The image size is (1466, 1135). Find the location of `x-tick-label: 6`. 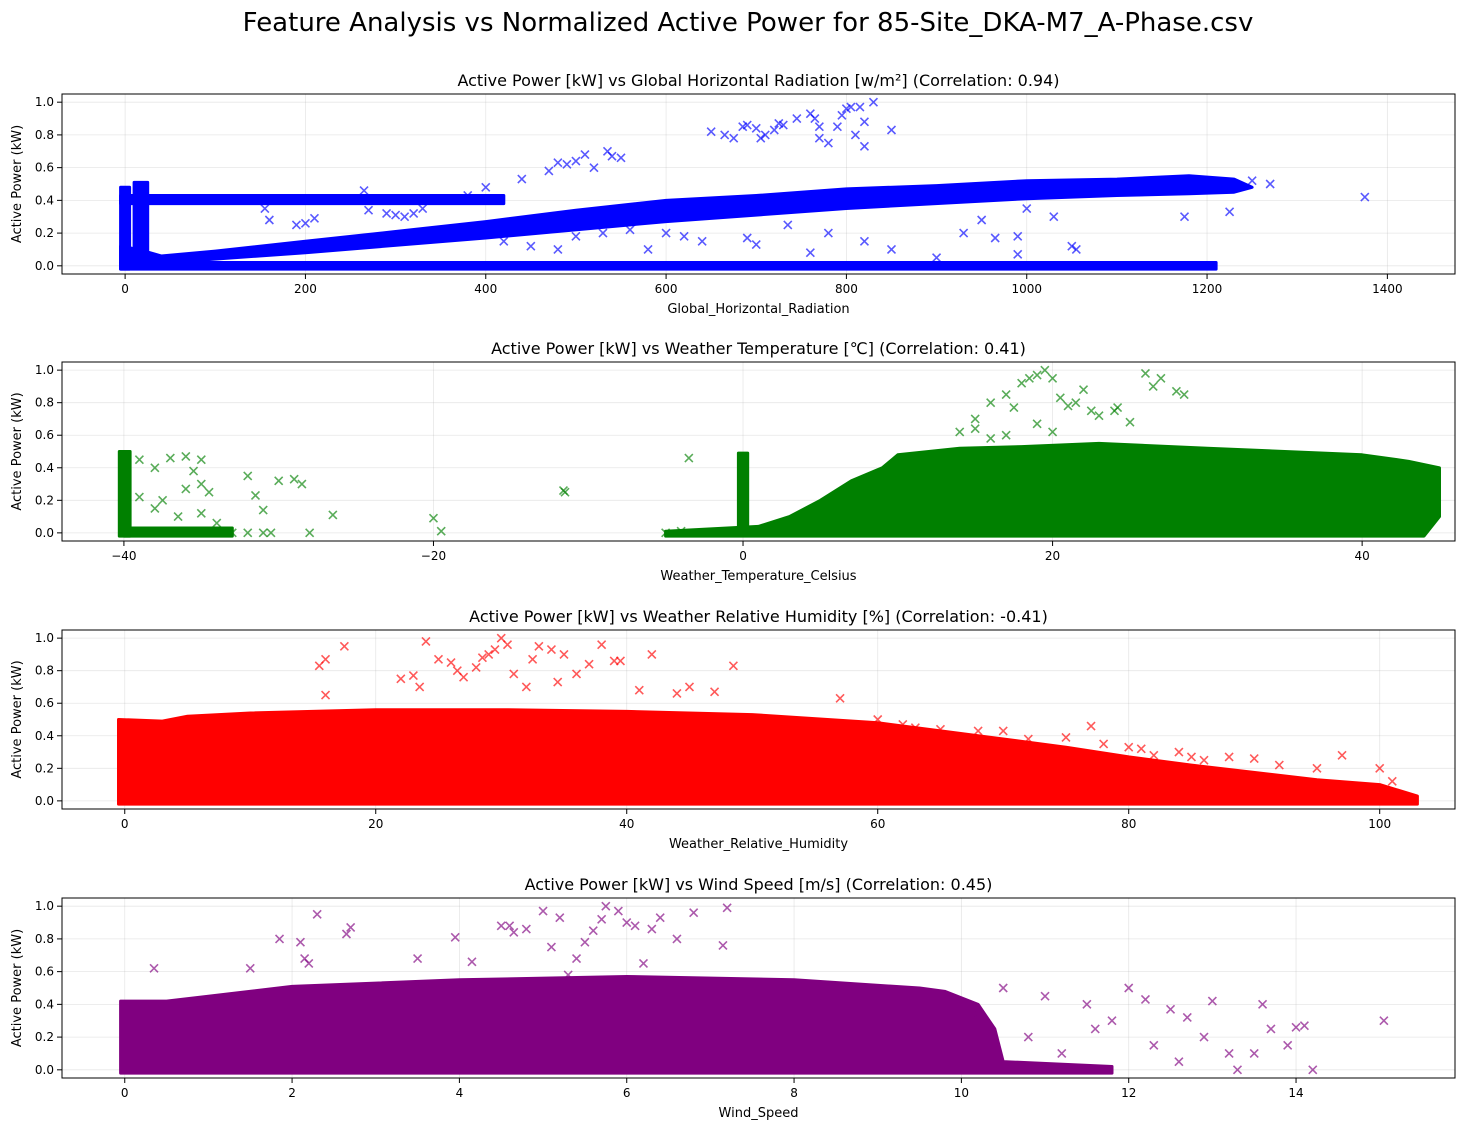

x-tick-label: 6 is located at coordinates (627, 1093).